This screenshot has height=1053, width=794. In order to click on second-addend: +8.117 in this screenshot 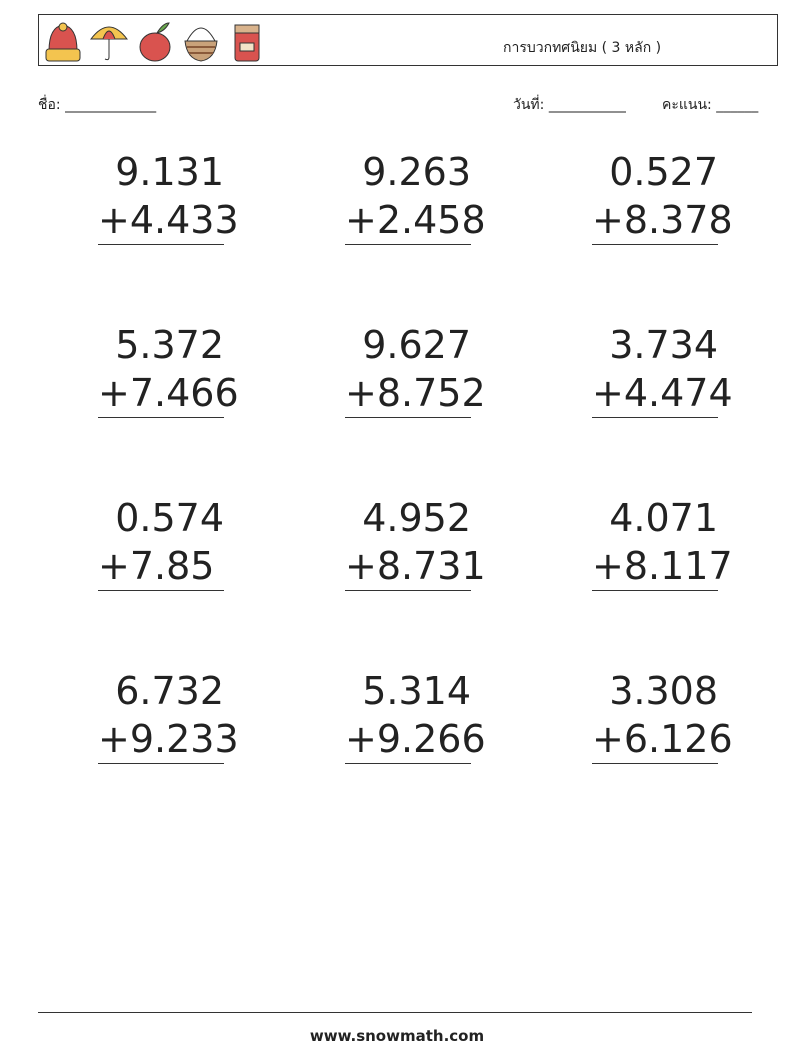, I will do `click(662, 566)`.